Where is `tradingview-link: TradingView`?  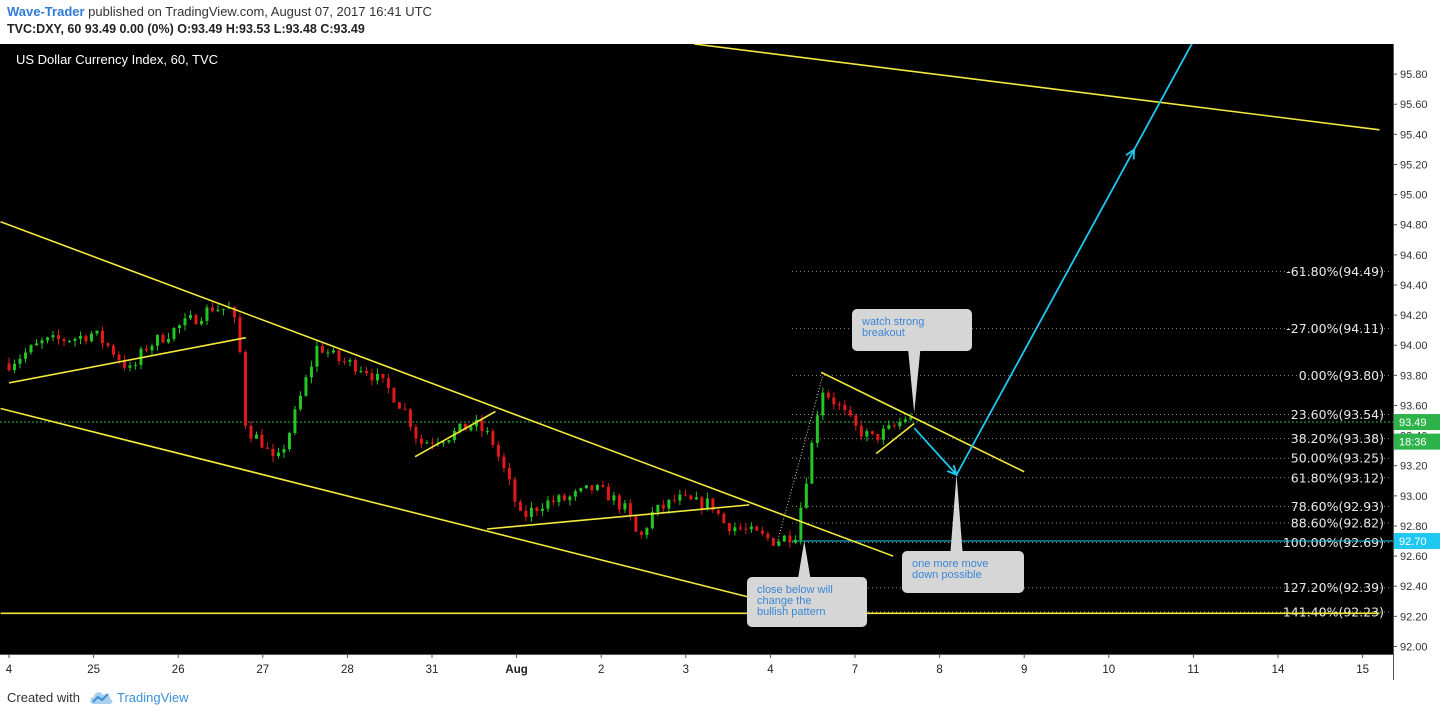 tradingview-link: TradingView is located at coordinates (153, 697).